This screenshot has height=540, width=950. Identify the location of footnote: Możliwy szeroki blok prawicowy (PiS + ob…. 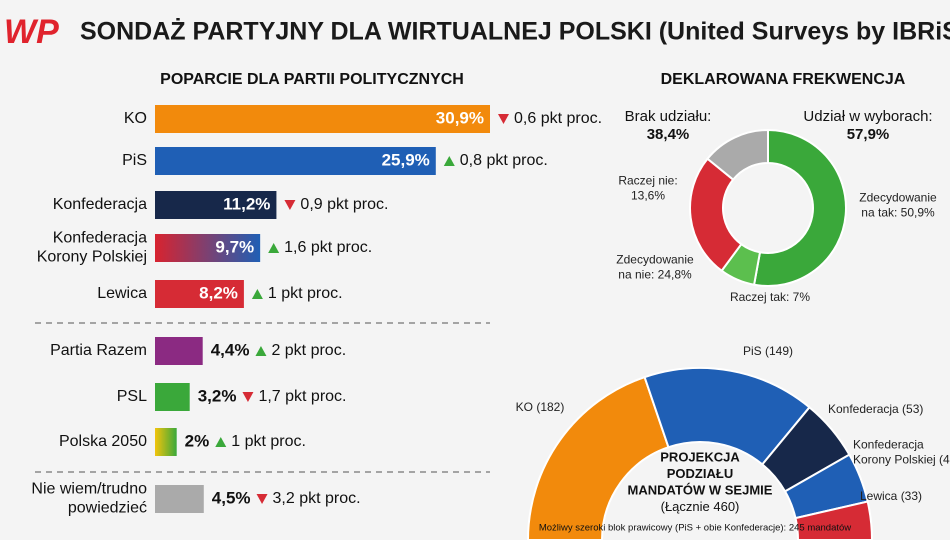
(695, 528).